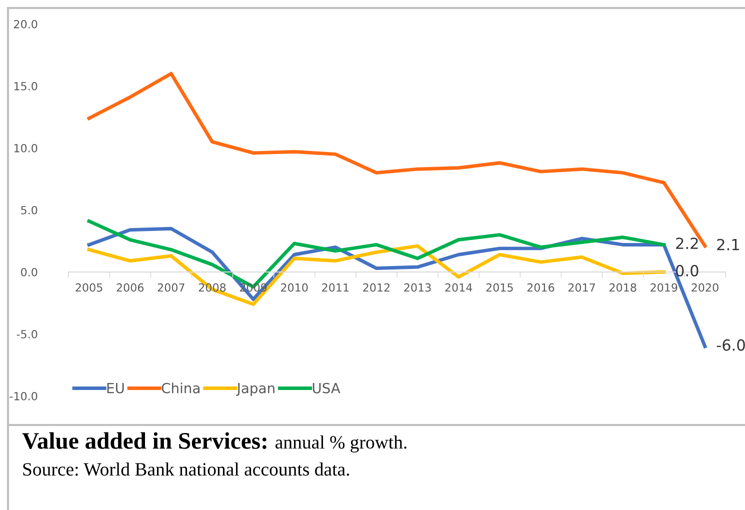 This screenshot has height=510, width=745. Describe the element at coordinates (335, 287) in the screenshot. I see `x-tick-label: 2011` at that location.